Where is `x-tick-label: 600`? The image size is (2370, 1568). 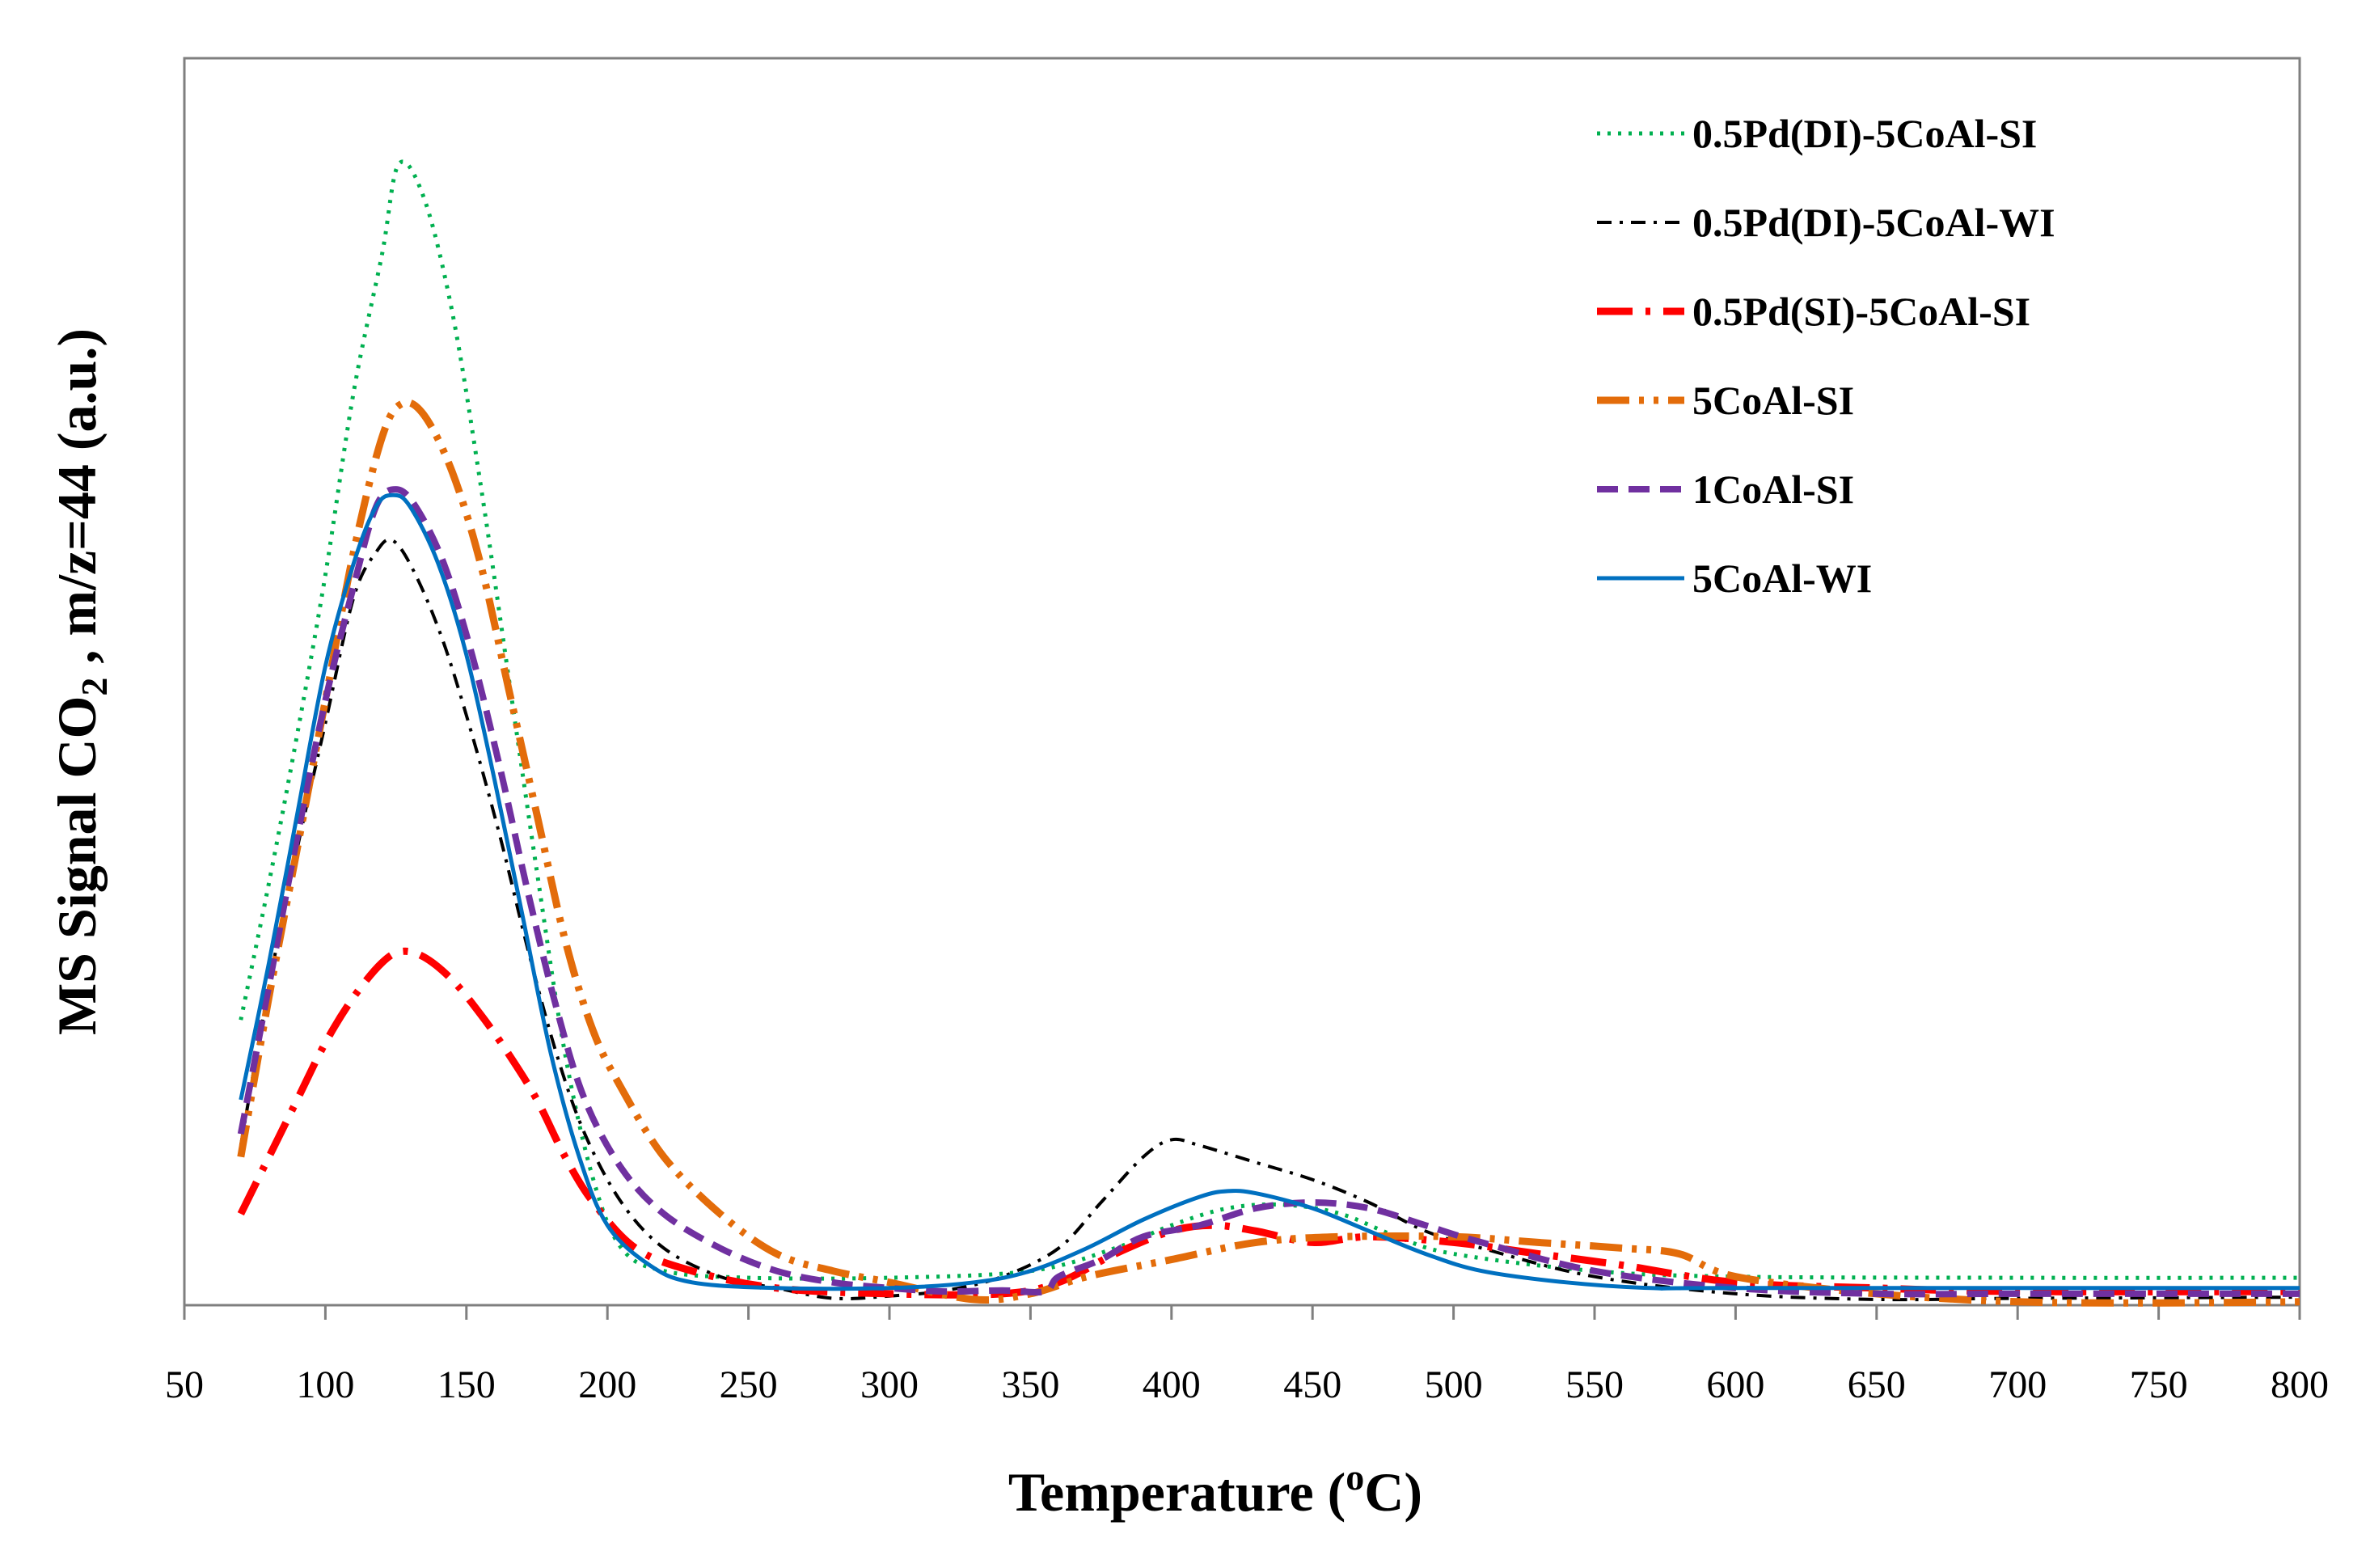 x-tick-label: 600 is located at coordinates (1735, 1384).